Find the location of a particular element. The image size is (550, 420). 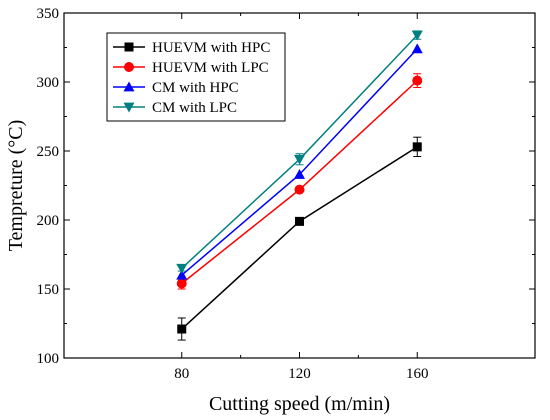

y-axis-label: Tempreture (°C) is located at coordinates (16, 186).